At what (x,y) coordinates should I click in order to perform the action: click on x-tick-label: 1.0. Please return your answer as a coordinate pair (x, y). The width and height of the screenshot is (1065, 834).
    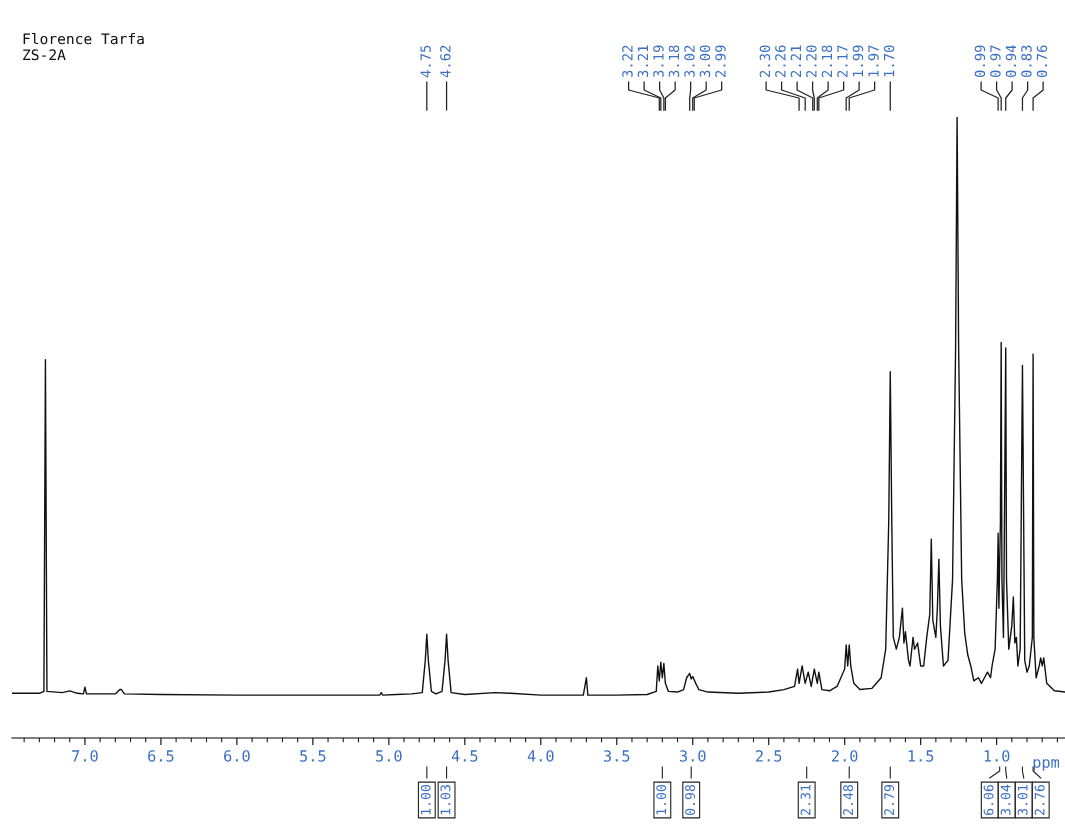
    Looking at the image, I should click on (997, 756).